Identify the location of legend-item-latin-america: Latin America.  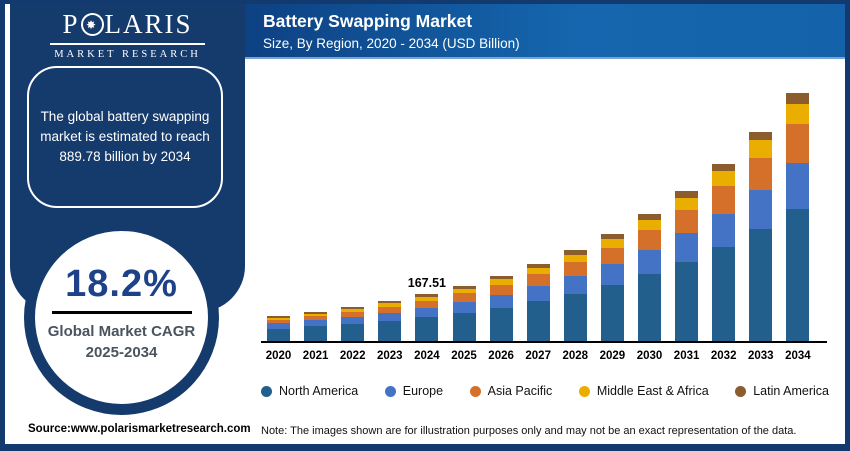
(782, 391).